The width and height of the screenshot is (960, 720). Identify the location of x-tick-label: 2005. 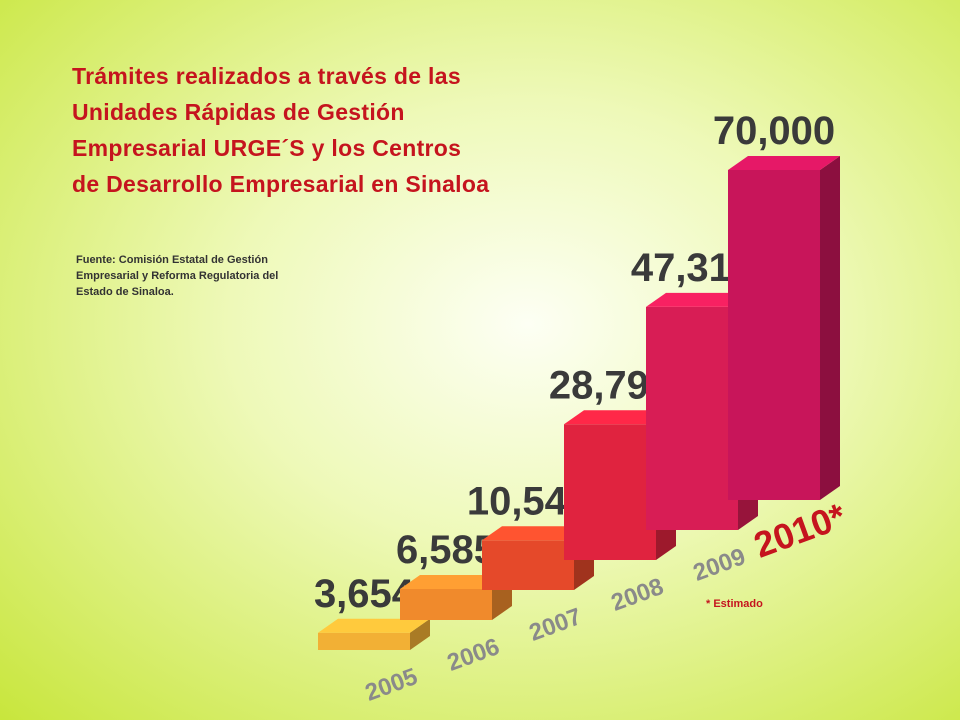
(391, 685).